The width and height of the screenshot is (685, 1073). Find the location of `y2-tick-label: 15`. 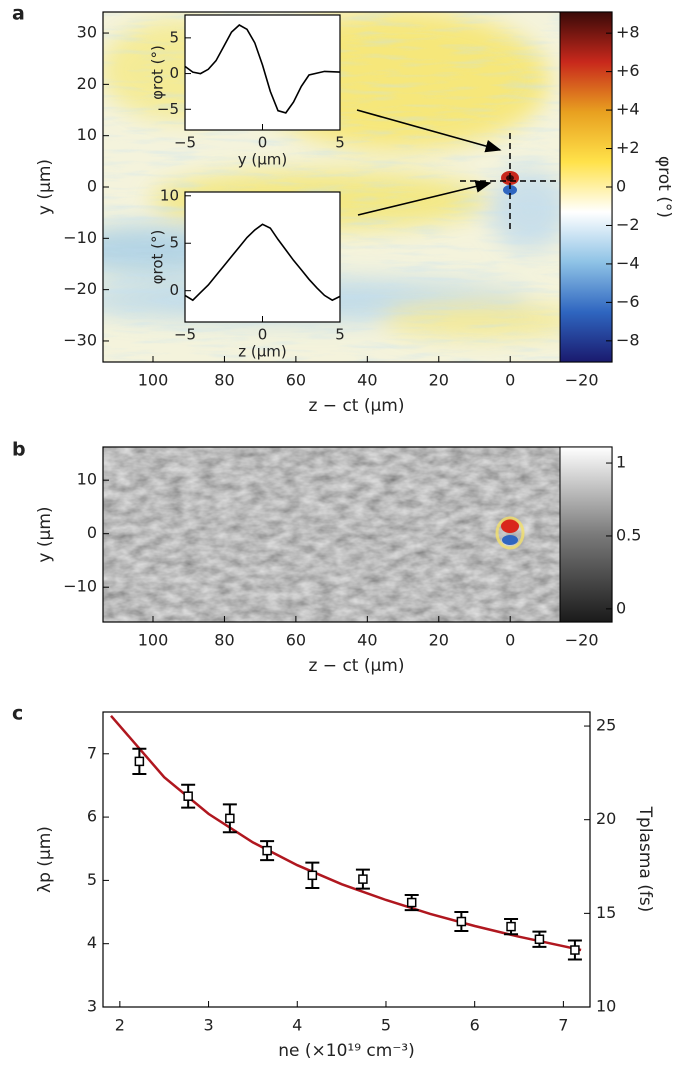

y2-tick-label: 15 is located at coordinates (606, 912).